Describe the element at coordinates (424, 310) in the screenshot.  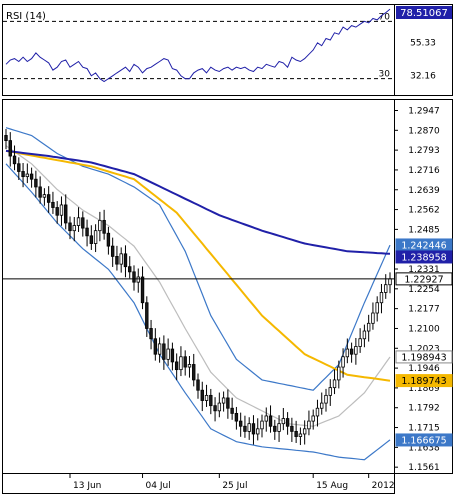
I see `price-tick-label: 1.2177` at that location.